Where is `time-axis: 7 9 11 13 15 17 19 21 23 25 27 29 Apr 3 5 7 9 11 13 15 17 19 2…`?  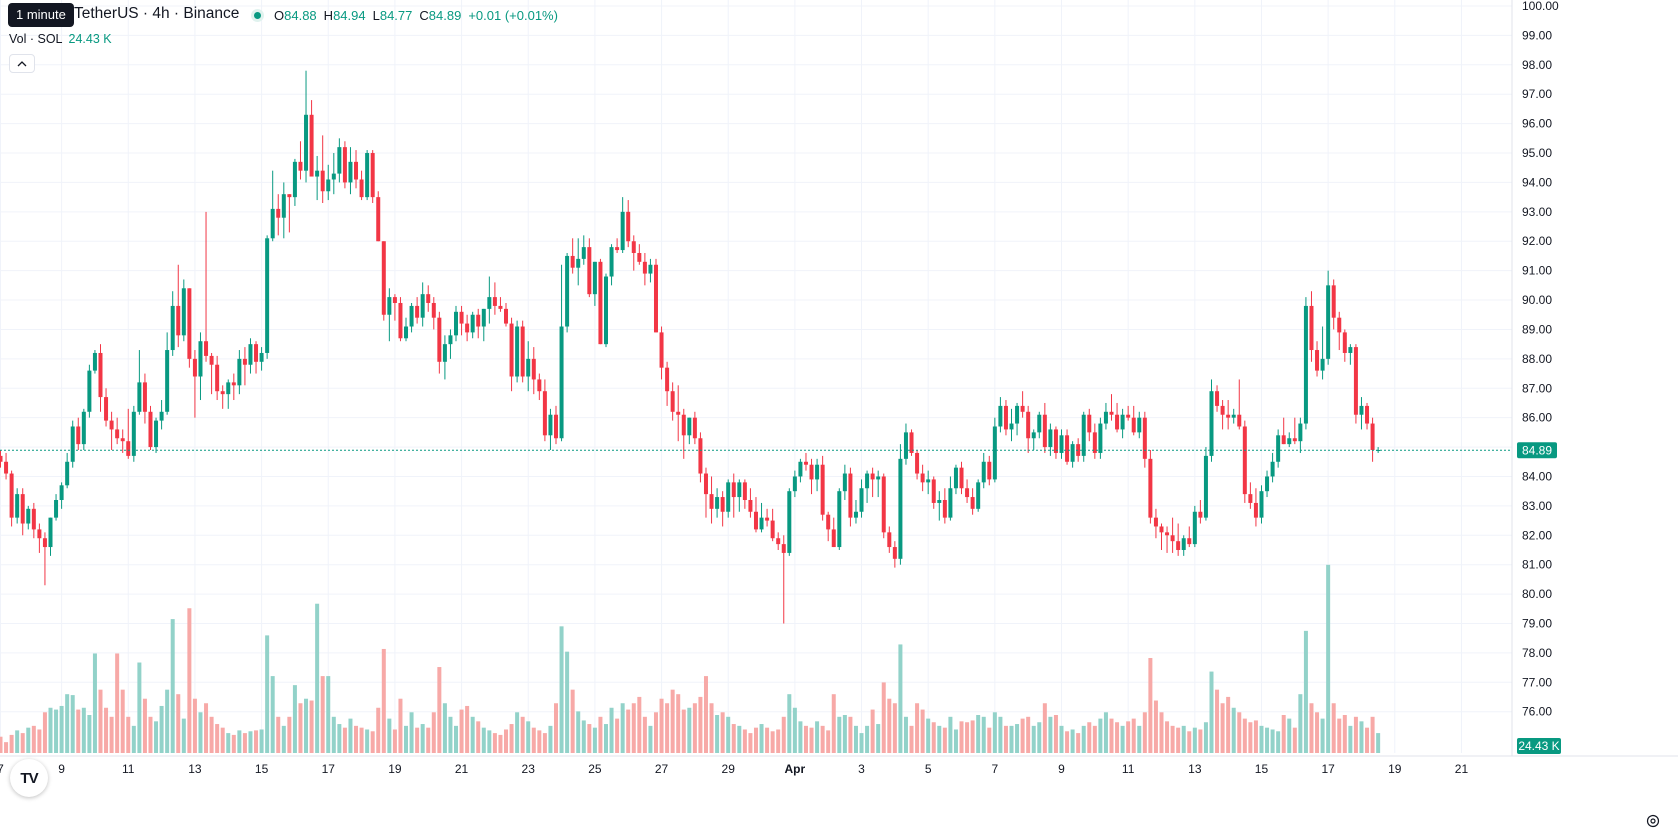 time-axis: 7 9 11 13 15 17 19 21 23 25 27 29 Apr 3 5 7 9 11 13 15 17 19 2… is located at coordinates (839, 765).